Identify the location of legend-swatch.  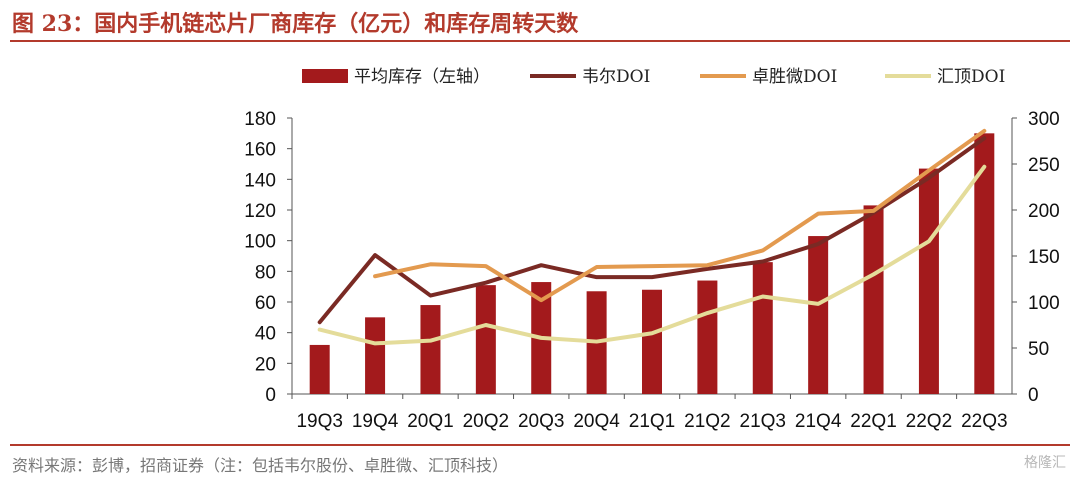
(325, 76).